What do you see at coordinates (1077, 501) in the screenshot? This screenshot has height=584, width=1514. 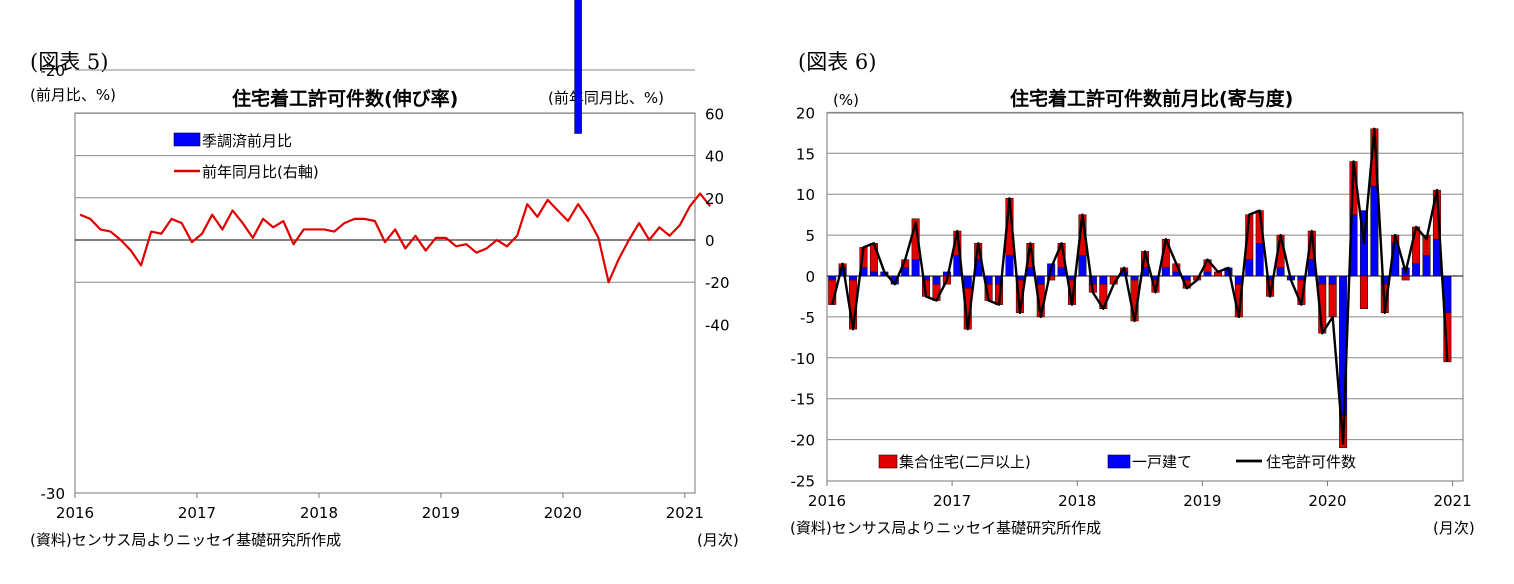 I see `fig6-x-tick-label: 2018` at bounding box center [1077, 501].